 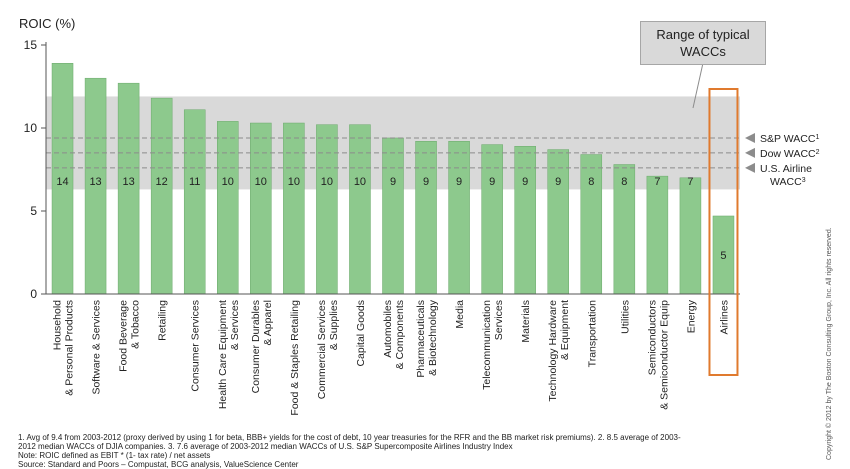 What do you see at coordinates (196, 346) in the screenshot?
I see `x-tick-label: Consumer Services` at bounding box center [196, 346].